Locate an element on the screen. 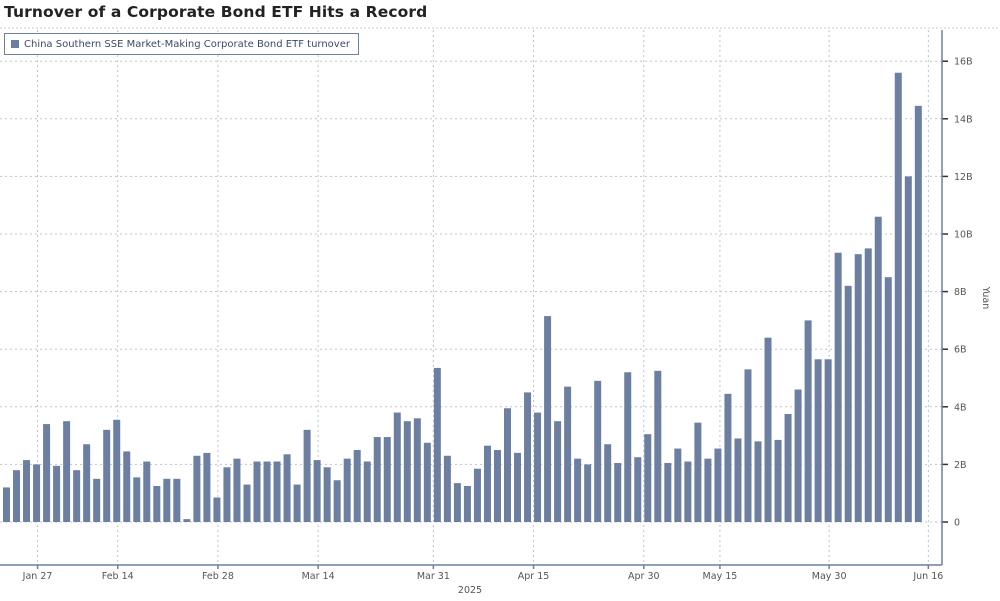  legend-swatch is located at coordinates (15, 44).